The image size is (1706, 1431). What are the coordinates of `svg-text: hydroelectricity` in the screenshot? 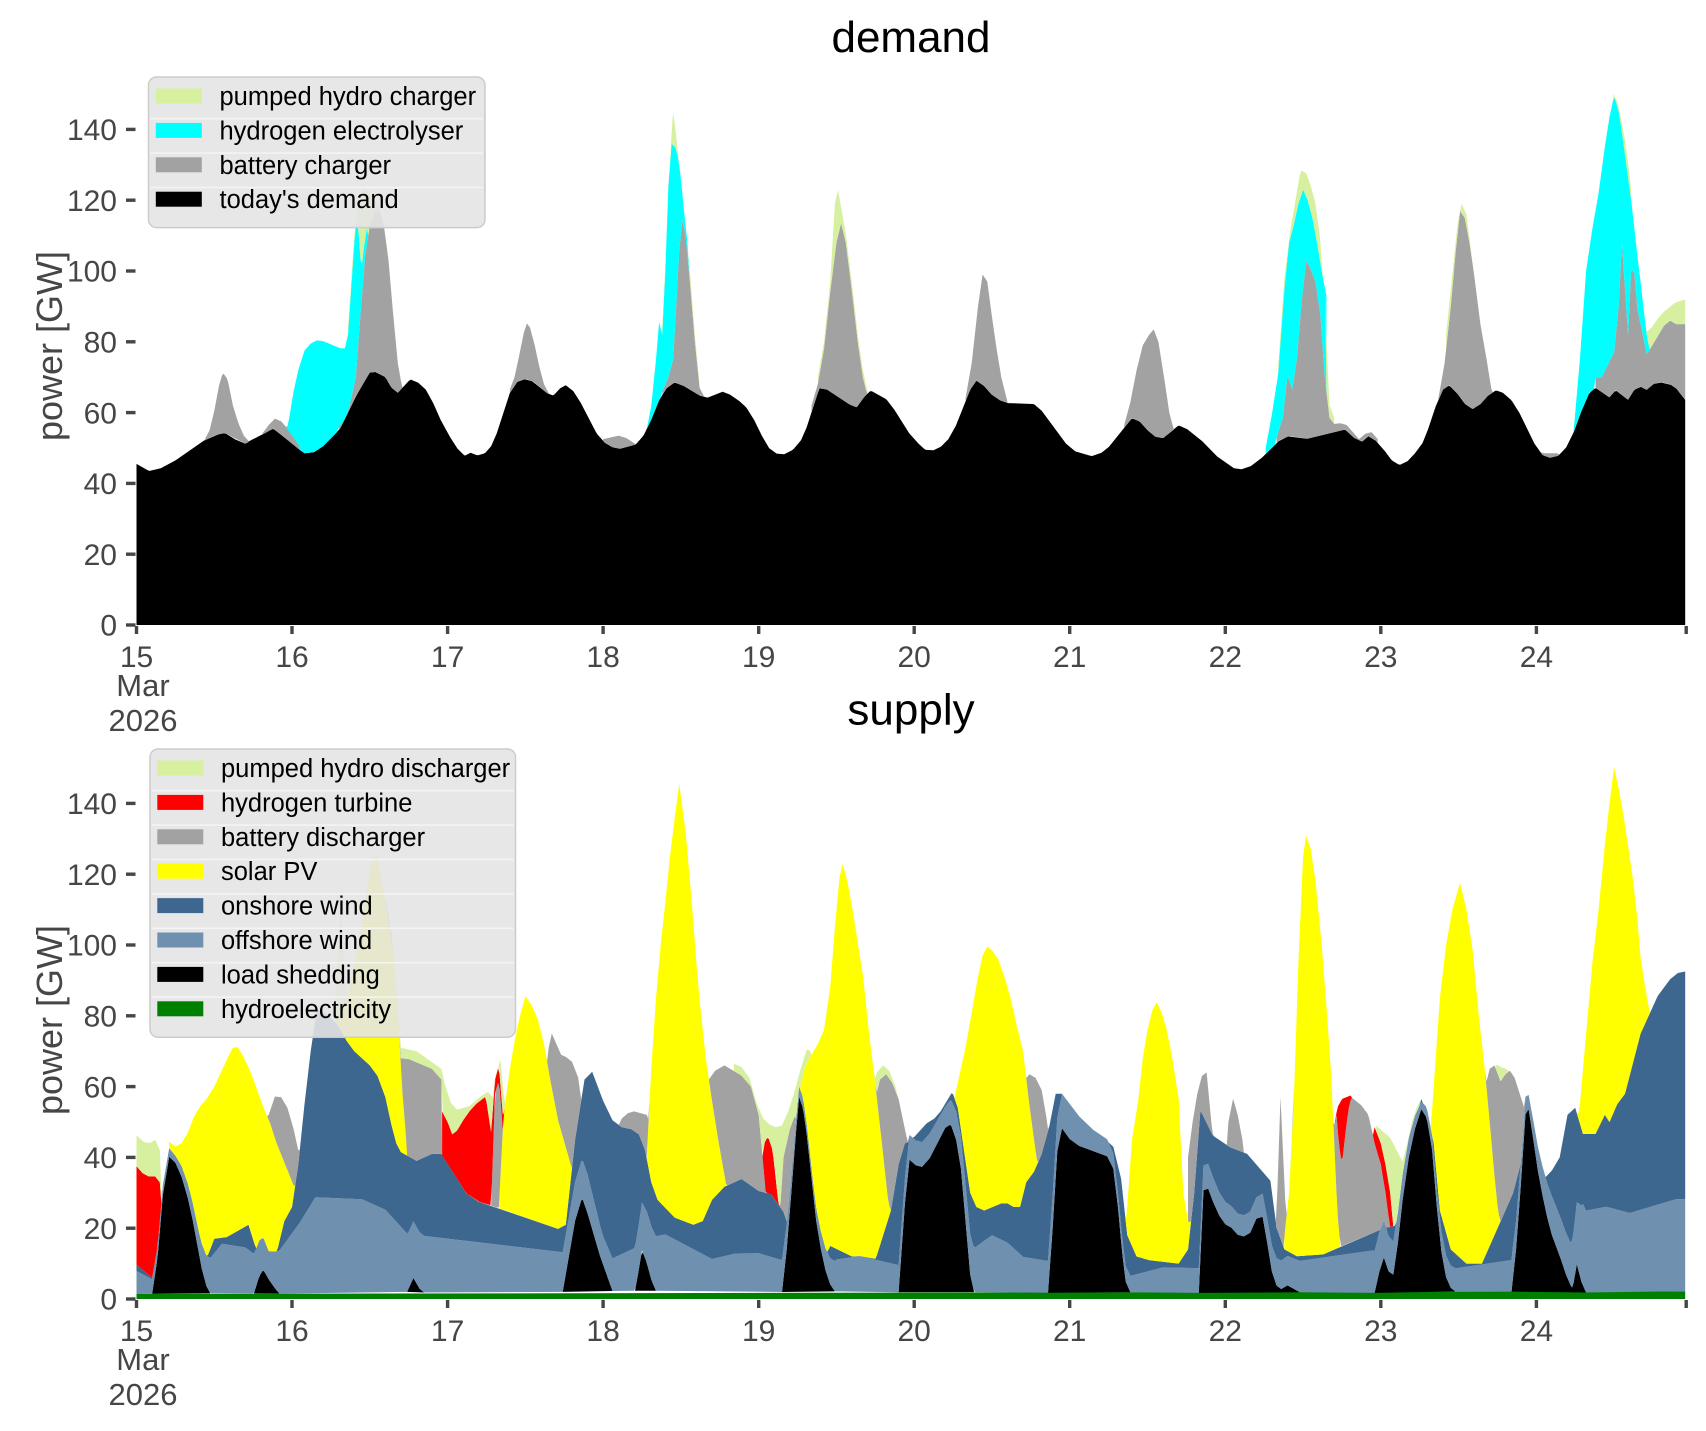 It's located at (306, 1010).